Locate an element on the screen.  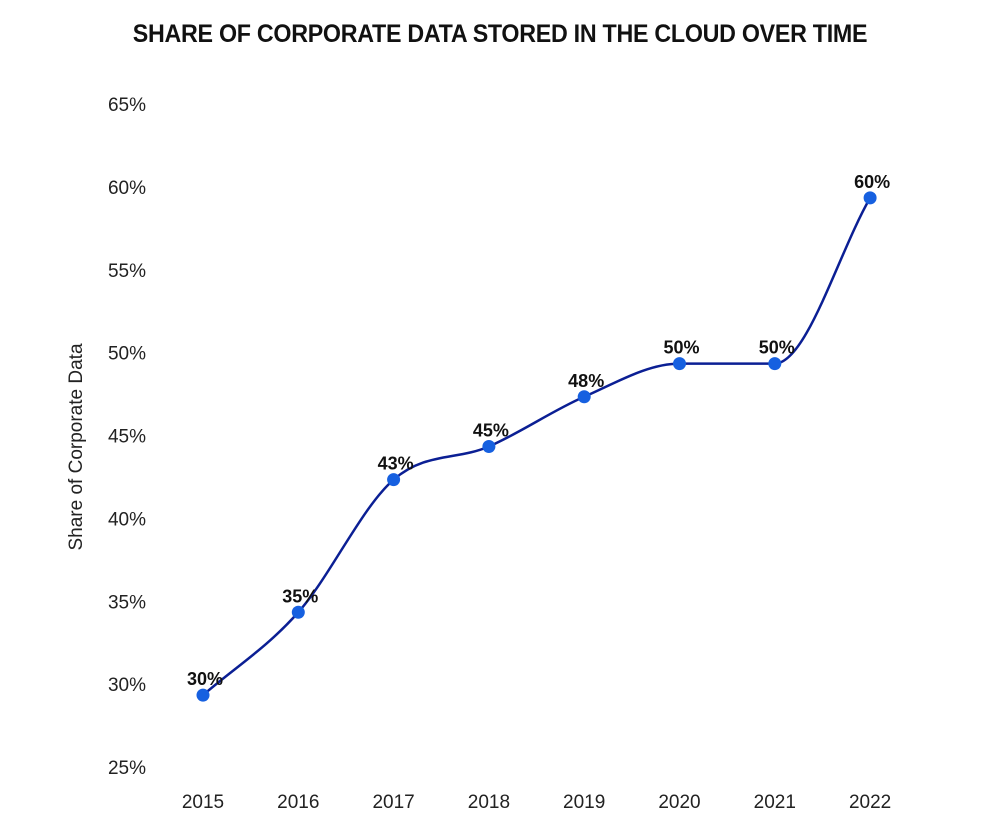
y-tick-label: 45% is located at coordinates (127, 437).